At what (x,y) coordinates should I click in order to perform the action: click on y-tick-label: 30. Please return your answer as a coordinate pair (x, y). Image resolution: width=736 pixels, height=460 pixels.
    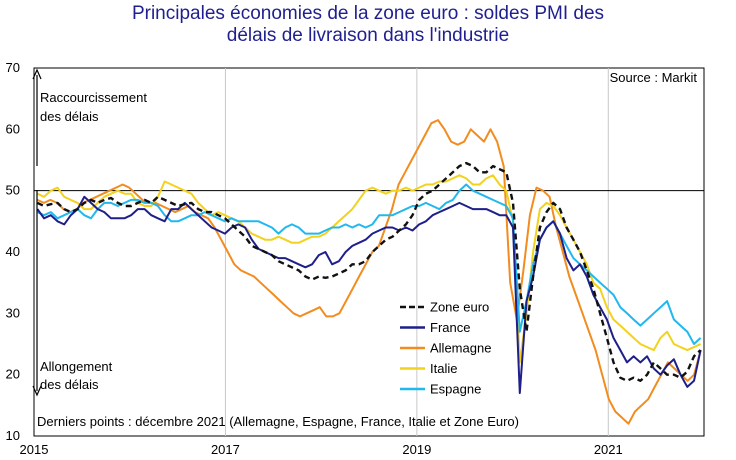
    Looking at the image, I should click on (13, 312).